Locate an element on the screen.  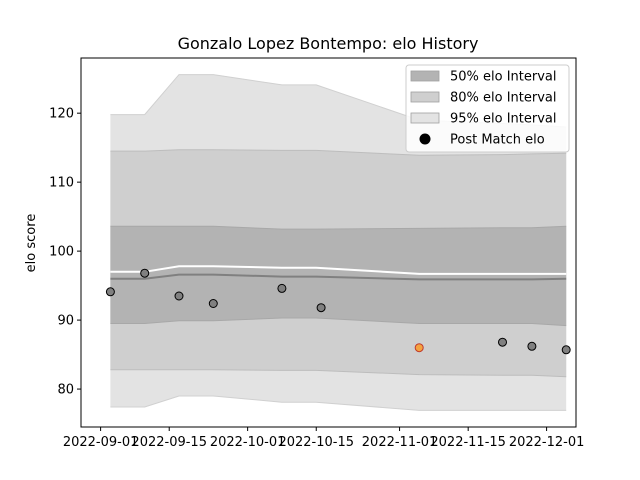
median-line is located at coordinates (338, 277).